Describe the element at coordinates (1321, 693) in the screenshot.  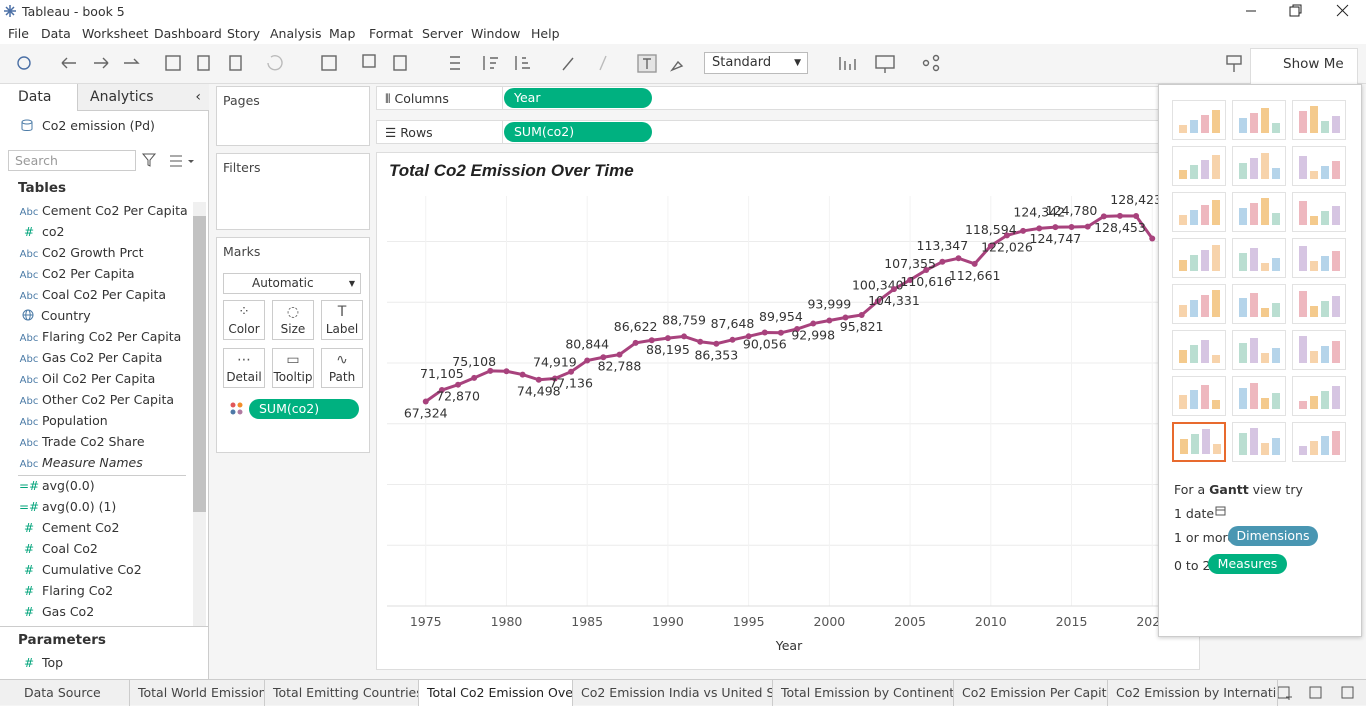
I see `new-sheet-buttons` at that location.